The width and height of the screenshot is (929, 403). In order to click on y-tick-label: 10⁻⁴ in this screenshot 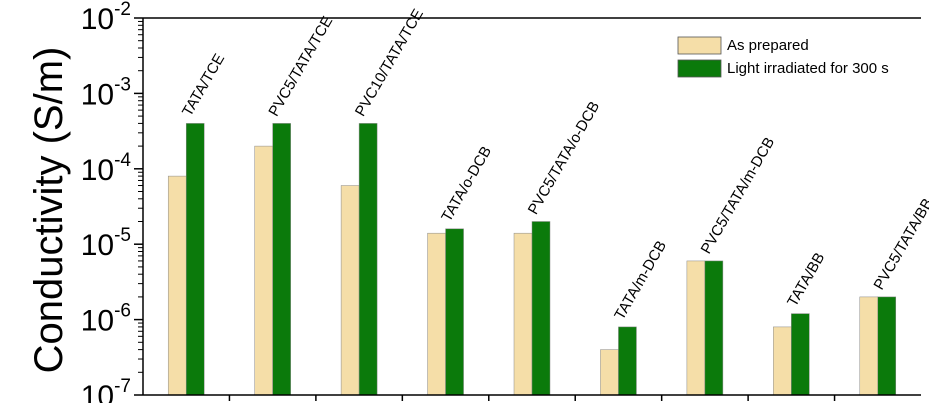, I will do `click(106, 168)`.